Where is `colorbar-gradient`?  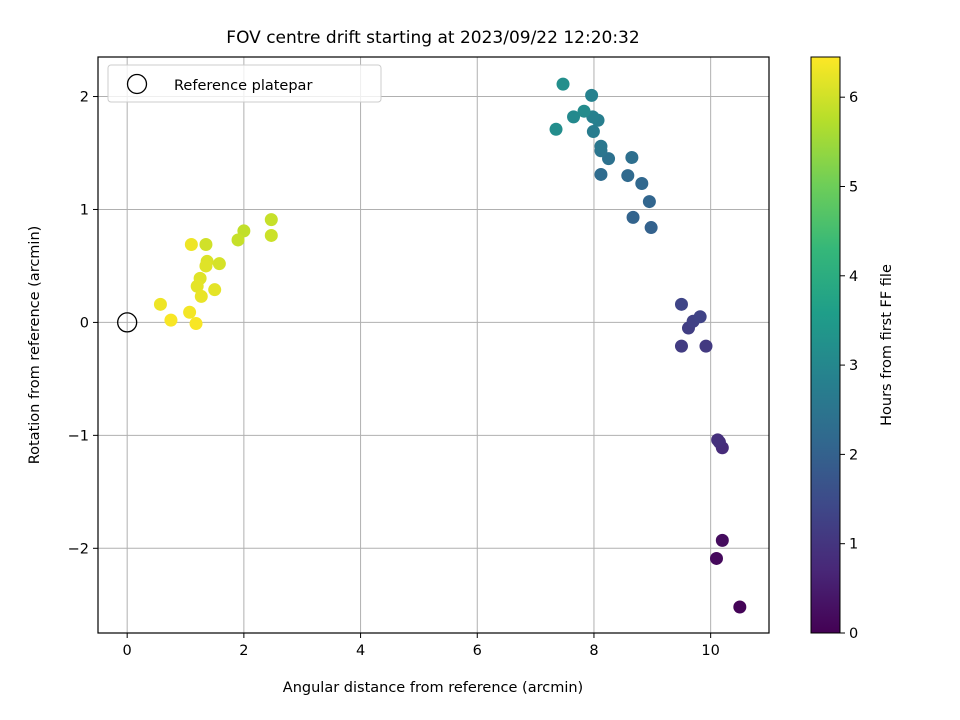 colorbar-gradient is located at coordinates (825, 345).